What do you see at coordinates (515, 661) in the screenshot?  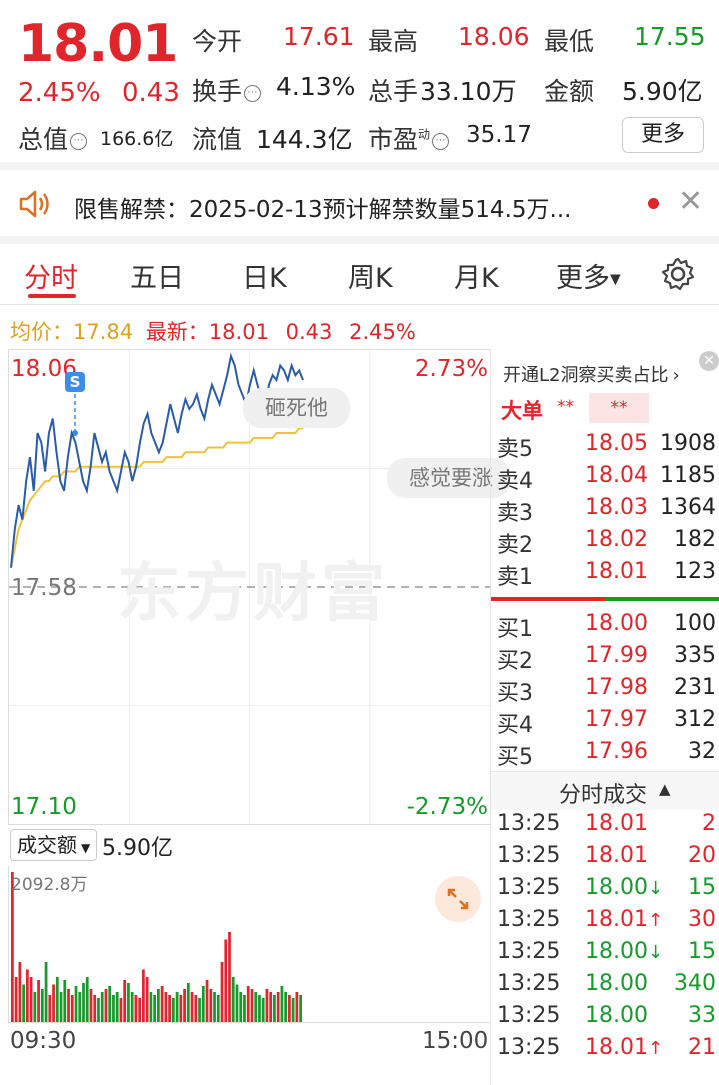 I see `bid-level-label: 买2` at bounding box center [515, 661].